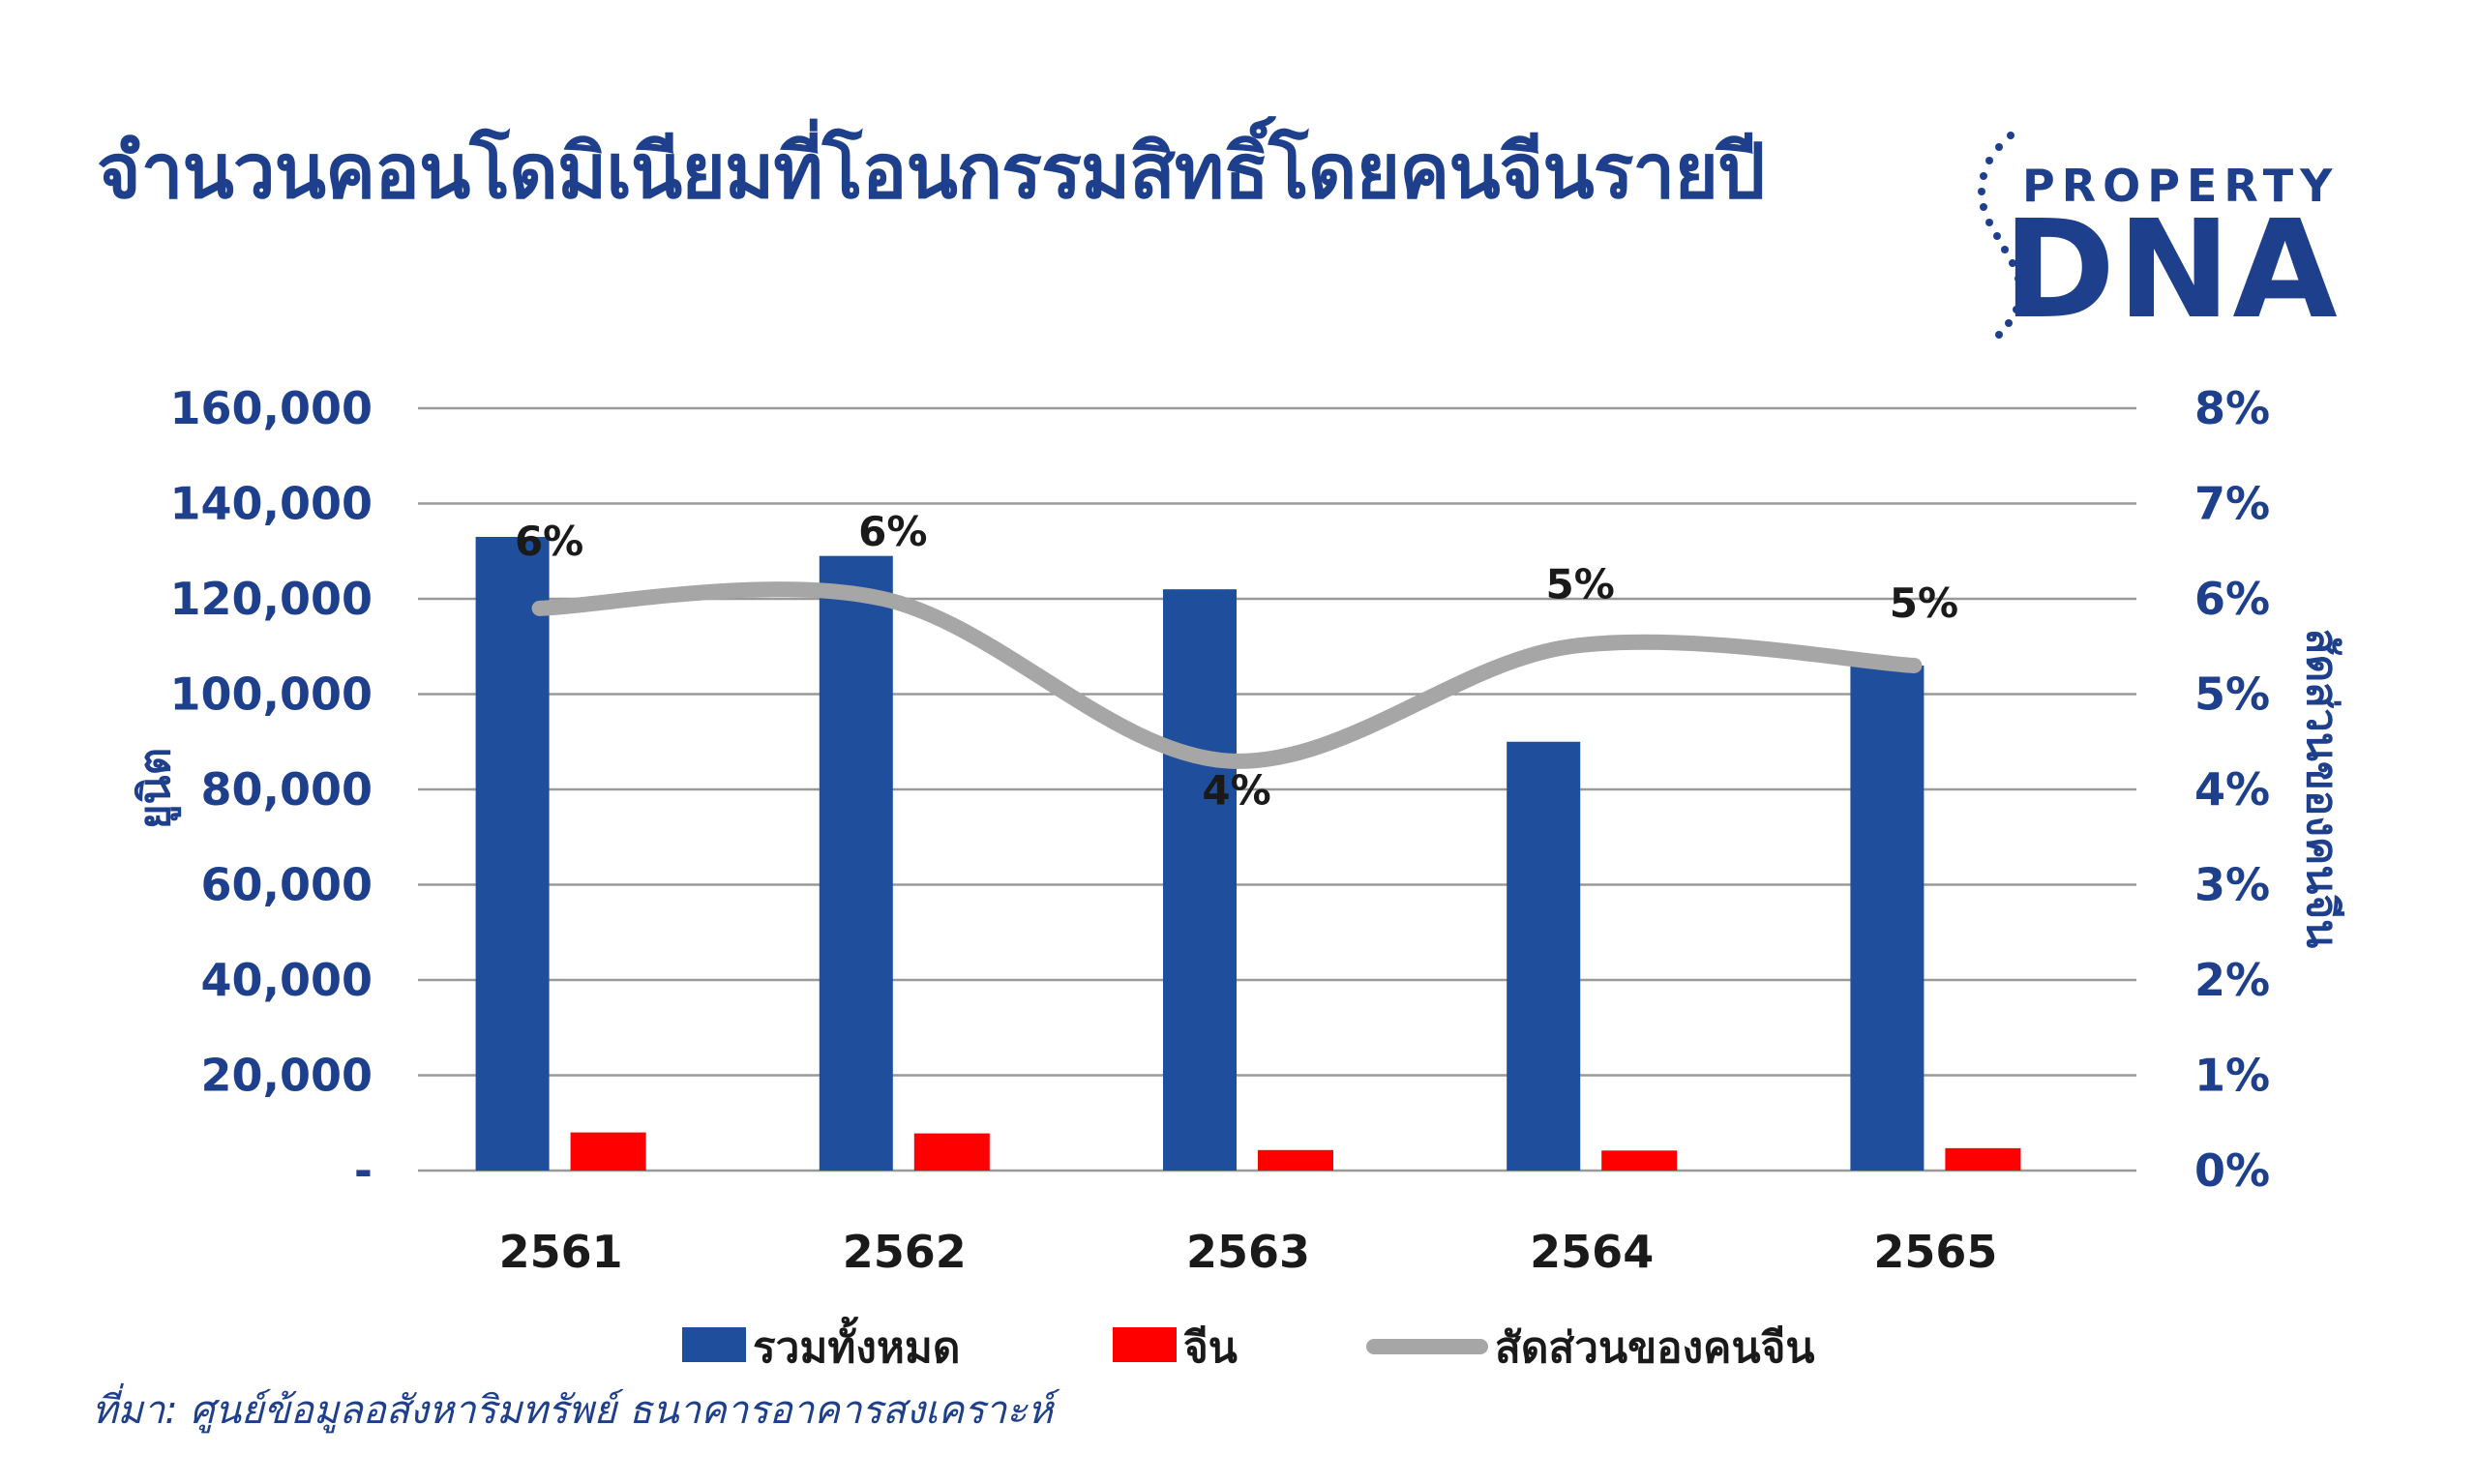  What do you see at coordinates (363, 1170) in the screenshot?
I see `y-tick-label: -` at bounding box center [363, 1170].